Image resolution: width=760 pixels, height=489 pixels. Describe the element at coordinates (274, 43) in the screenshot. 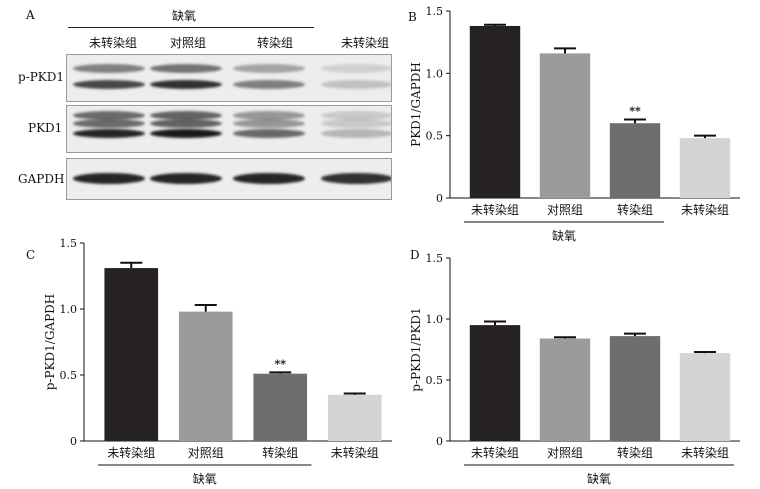

I see `lane-label-3: 转染组` at that location.